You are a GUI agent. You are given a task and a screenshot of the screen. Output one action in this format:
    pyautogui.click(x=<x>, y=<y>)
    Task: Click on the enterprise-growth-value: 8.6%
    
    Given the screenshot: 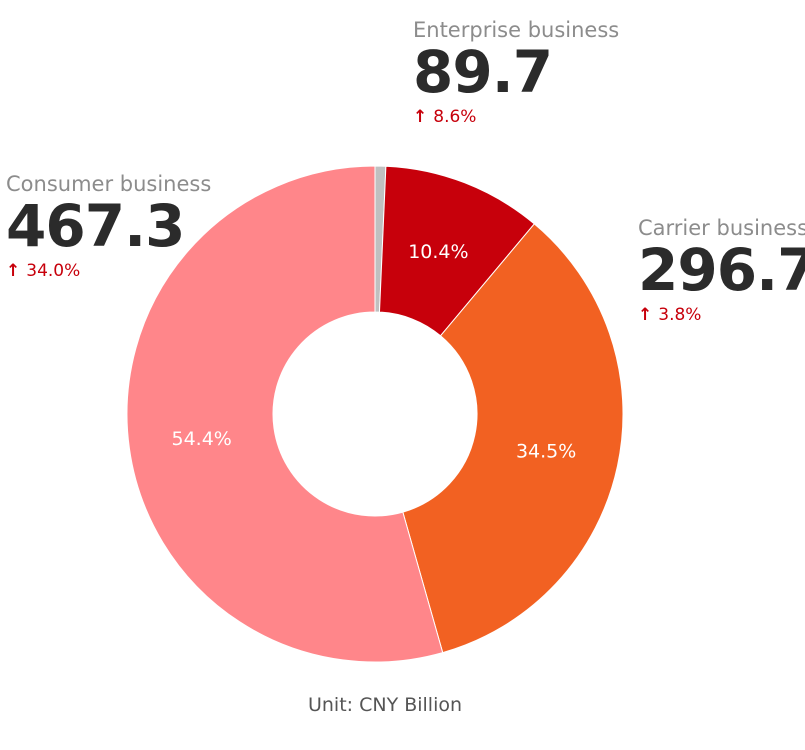 What is the action you would take?
    pyautogui.click(x=455, y=116)
    